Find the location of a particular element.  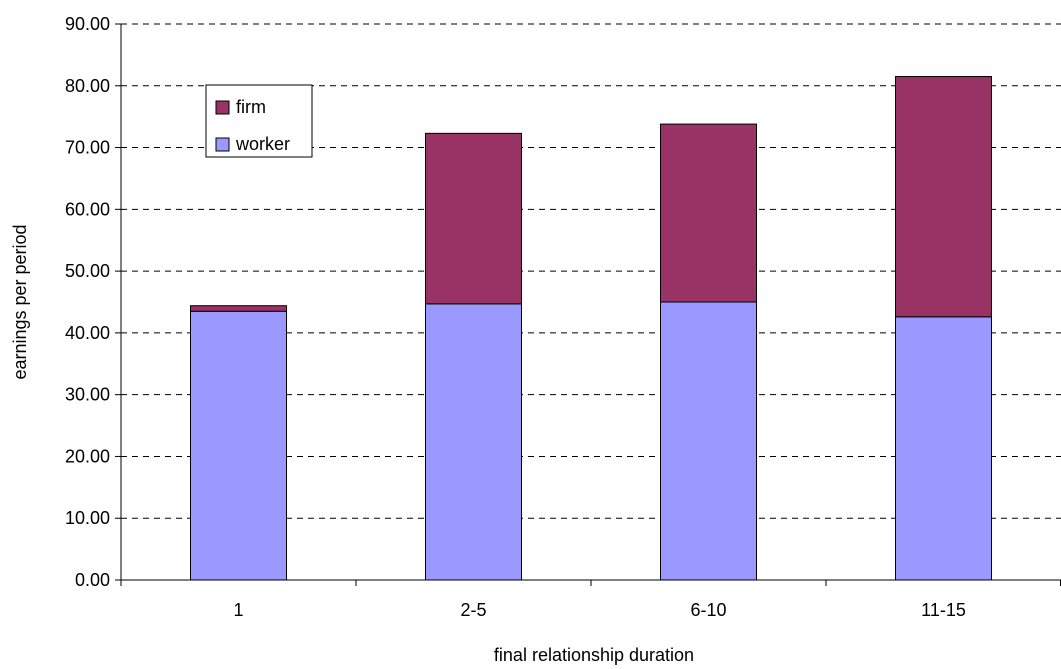

y-tick-label: 50.00 is located at coordinates (87, 271).